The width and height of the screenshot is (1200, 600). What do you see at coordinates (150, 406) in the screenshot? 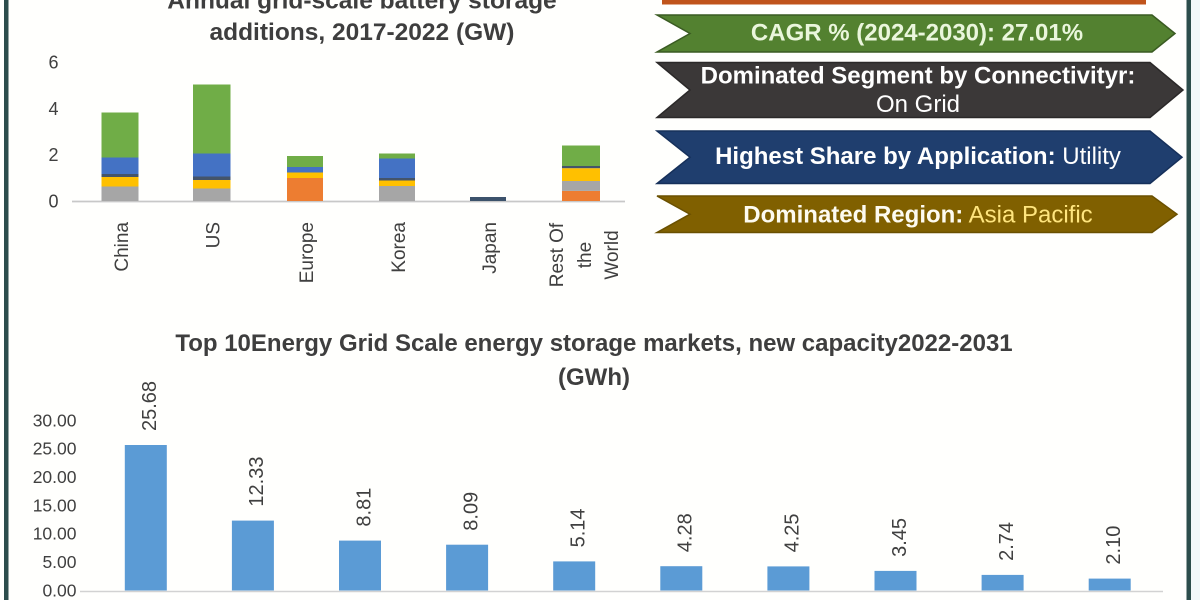
I see `svg-text: 25.68` at bounding box center [150, 406].